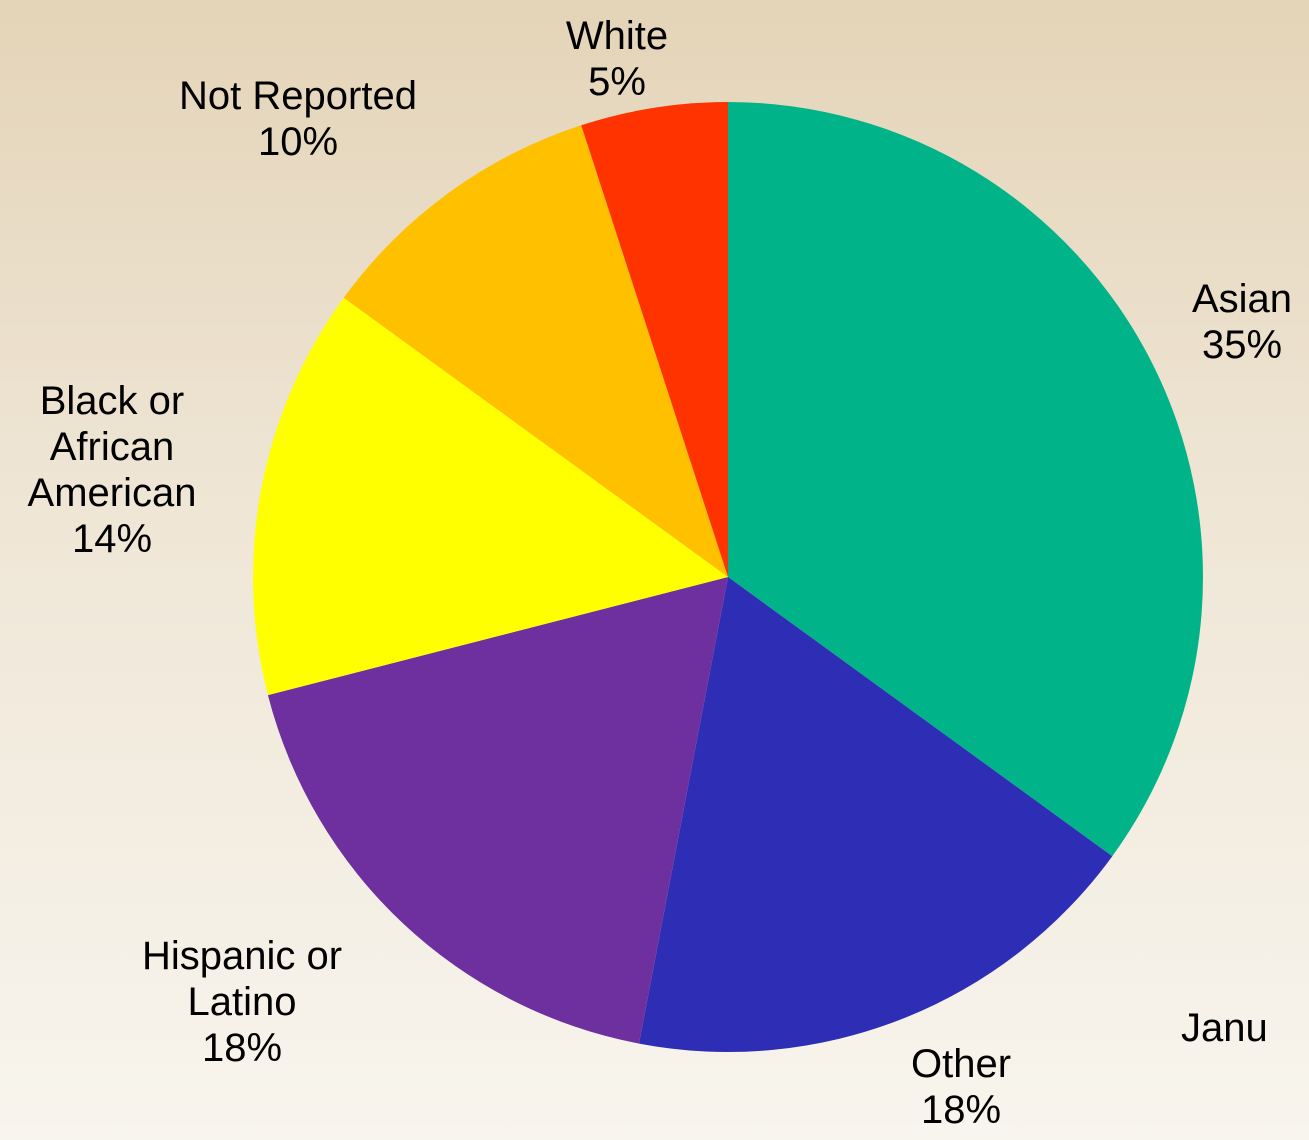 This screenshot has height=1140, width=1309. What do you see at coordinates (961, 1064) in the screenshot?
I see `slice-label-name: Other` at bounding box center [961, 1064].